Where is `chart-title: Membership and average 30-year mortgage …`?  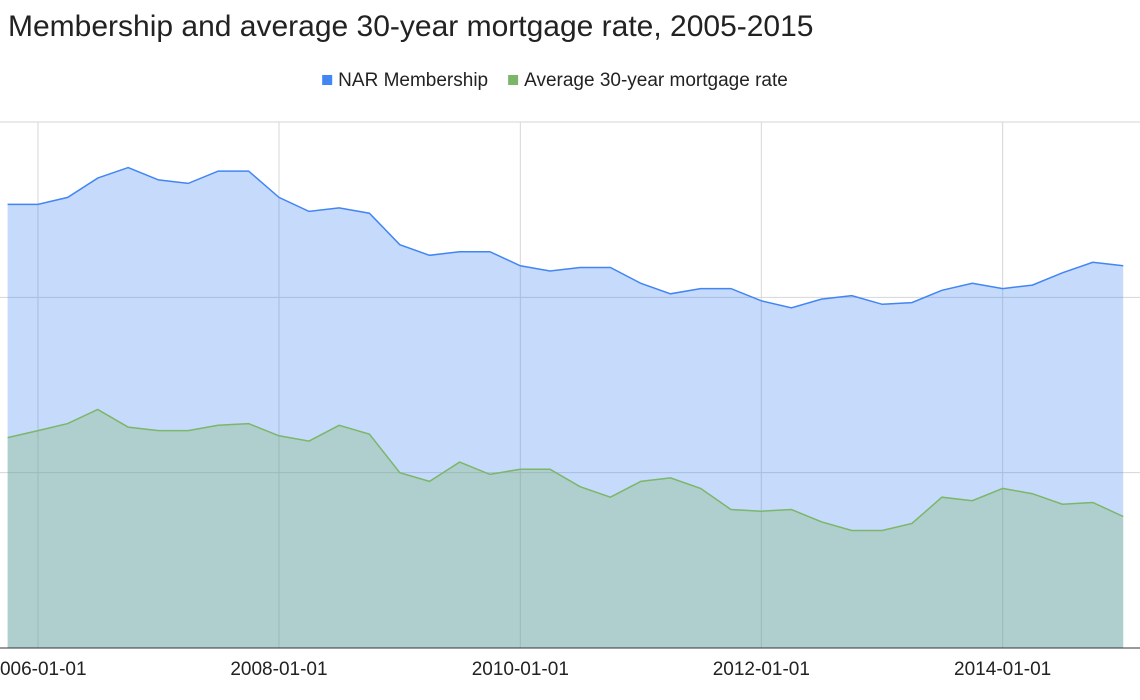
chart-title: Membership and average 30-year mortgage … is located at coordinates (411, 26).